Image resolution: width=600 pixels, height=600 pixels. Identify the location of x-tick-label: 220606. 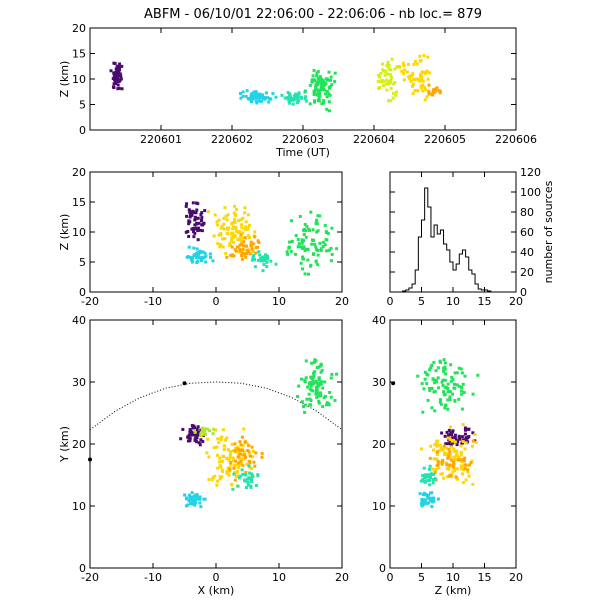
(516, 139).